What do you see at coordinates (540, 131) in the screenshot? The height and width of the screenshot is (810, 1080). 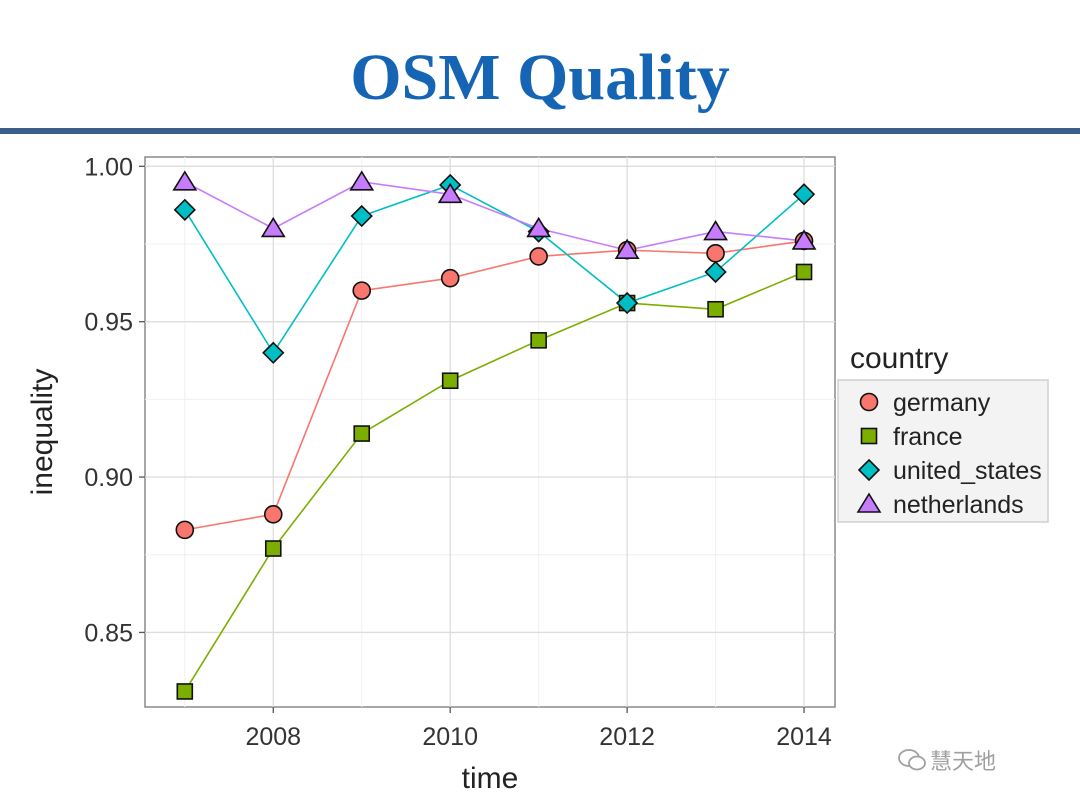 I see `title-divider` at bounding box center [540, 131].